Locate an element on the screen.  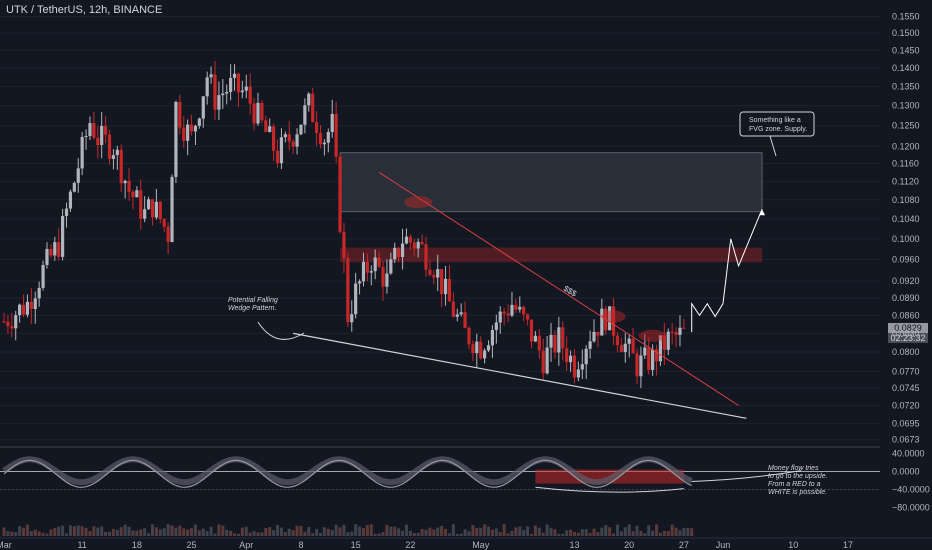
price-tick-label: 0.1200 is located at coordinates (906, 146).